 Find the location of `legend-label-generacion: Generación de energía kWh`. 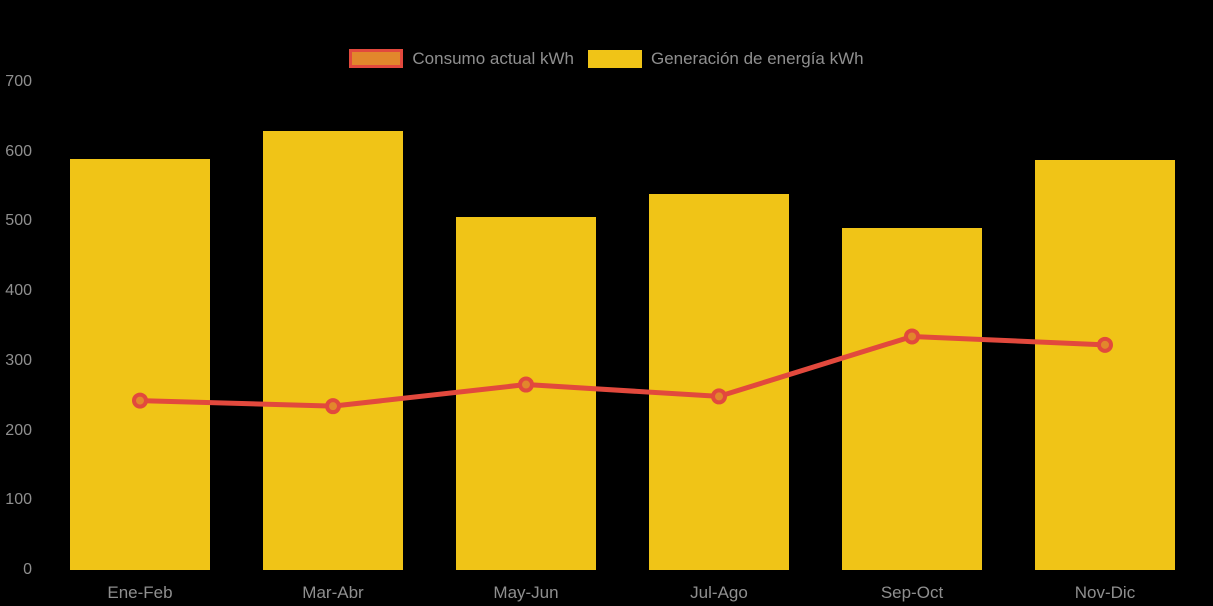

legend-label-generacion: Generación de energía kWh is located at coordinates (757, 58).